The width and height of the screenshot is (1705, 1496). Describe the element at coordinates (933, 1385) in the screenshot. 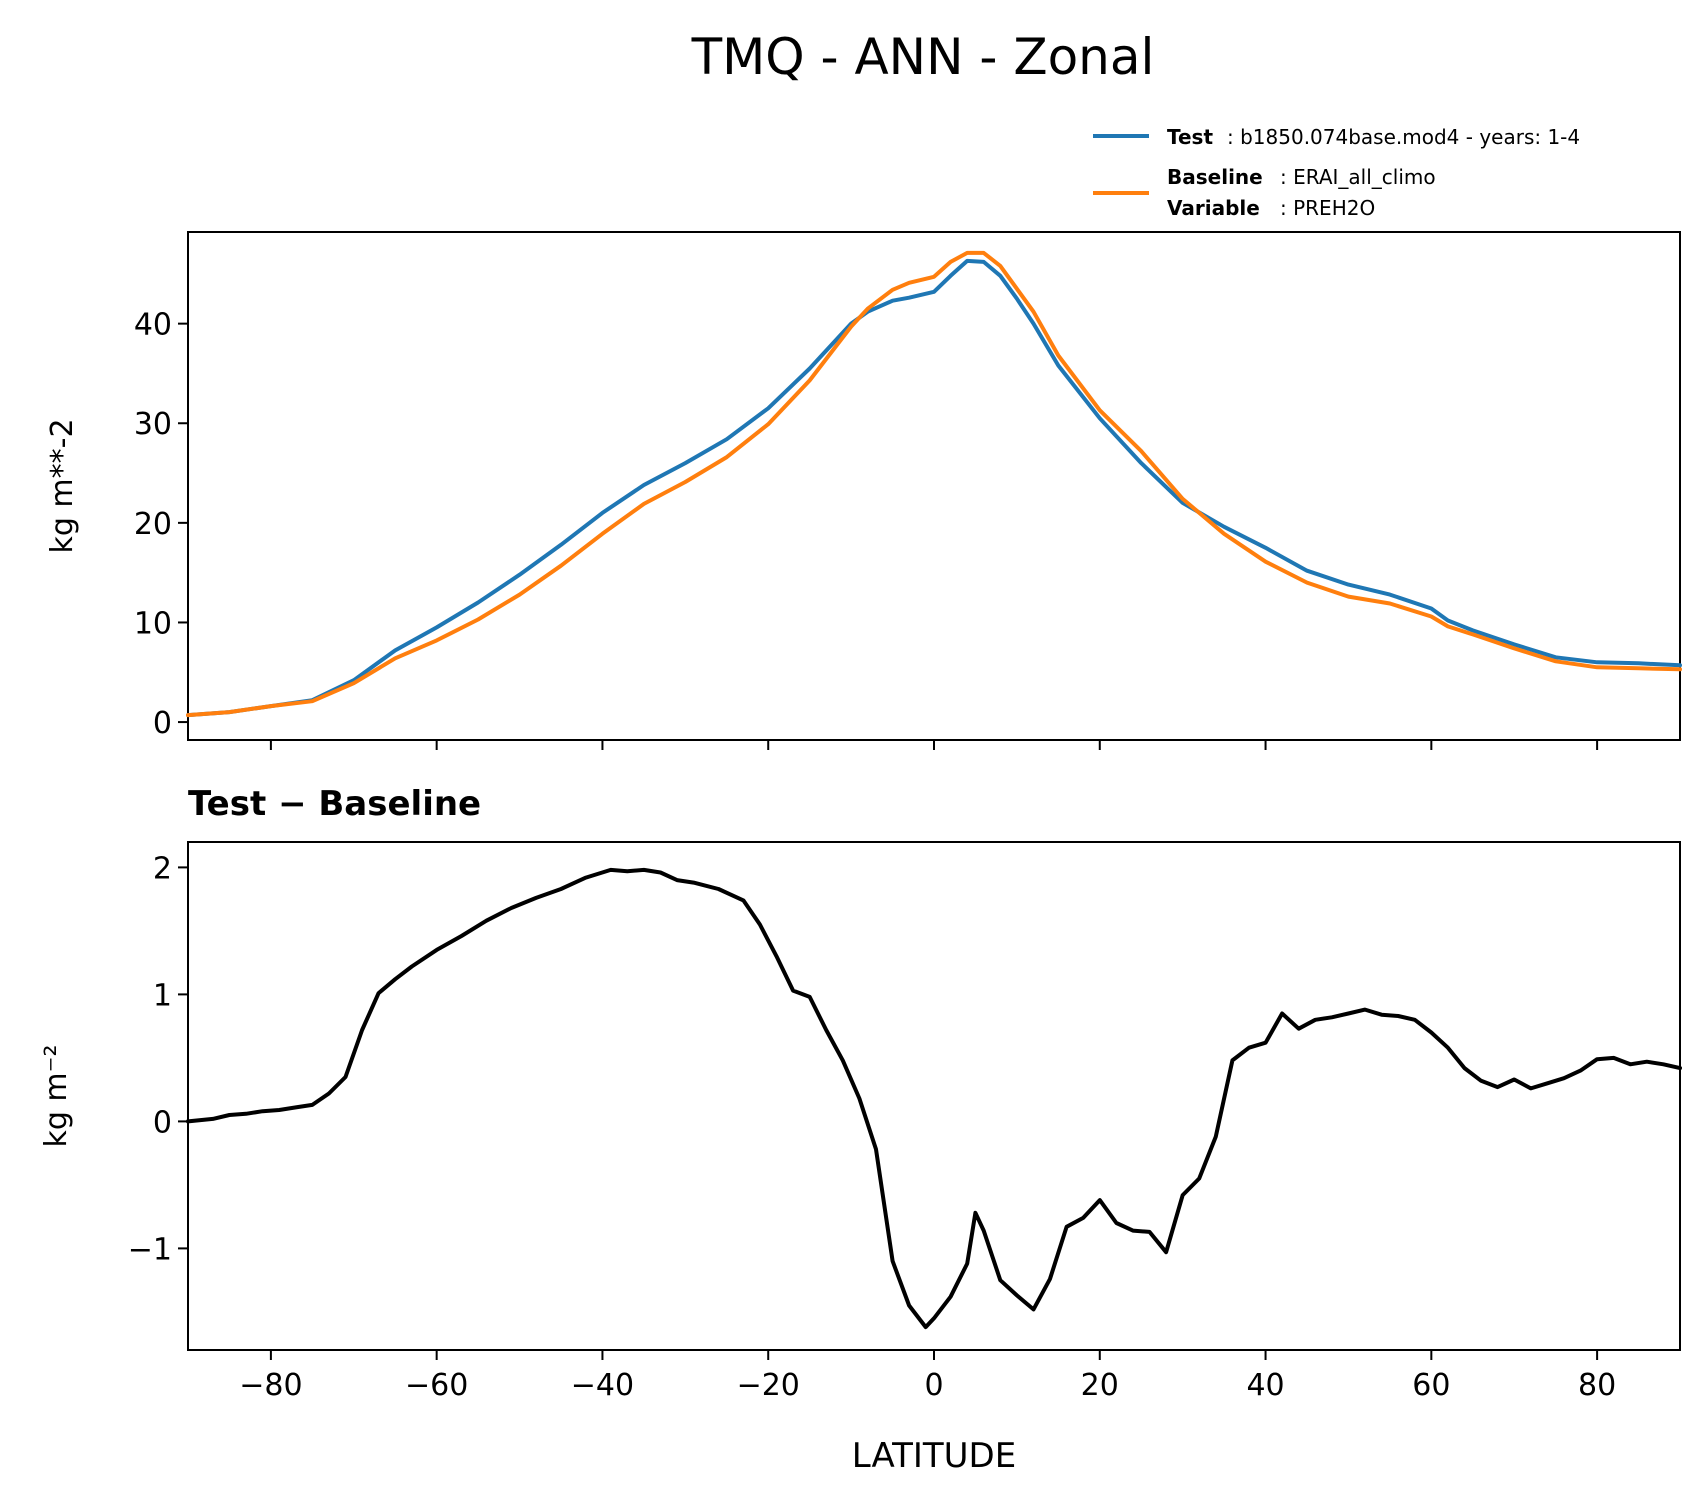

I see `x-tick-label: 0` at that location.